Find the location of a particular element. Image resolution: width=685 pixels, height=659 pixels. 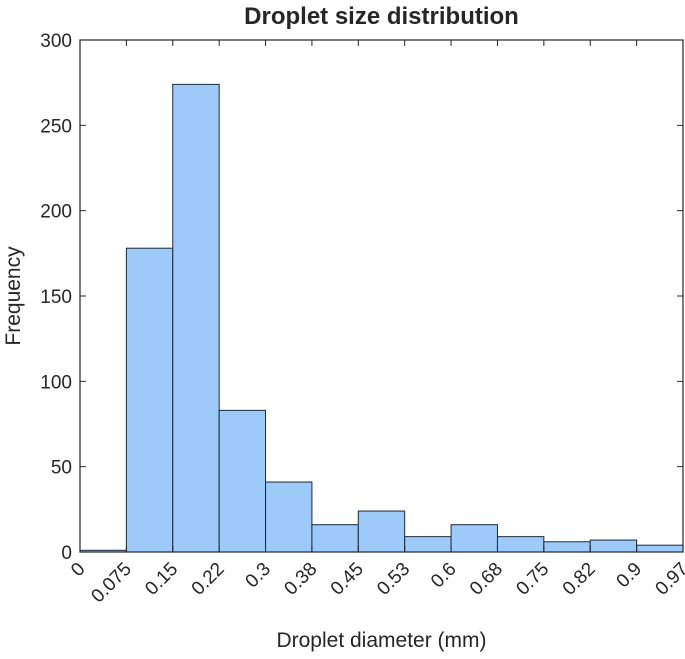

y-tick-label: 150 is located at coordinates (56, 297).